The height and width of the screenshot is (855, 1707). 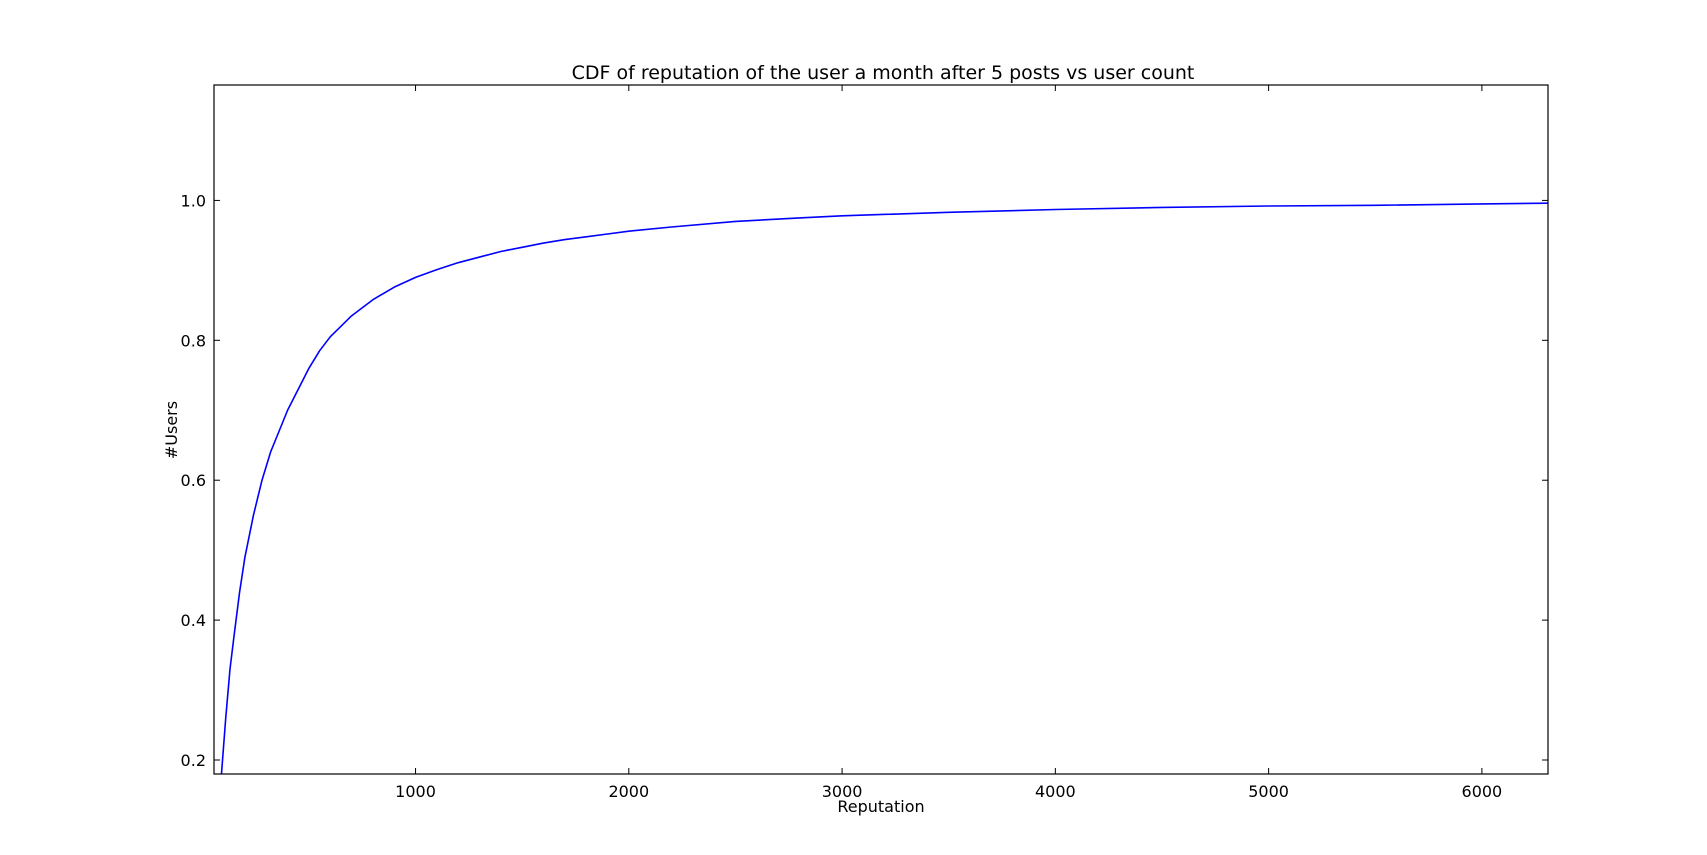 What do you see at coordinates (415, 791) in the screenshot?
I see `x-tick-label: 1000` at bounding box center [415, 791].